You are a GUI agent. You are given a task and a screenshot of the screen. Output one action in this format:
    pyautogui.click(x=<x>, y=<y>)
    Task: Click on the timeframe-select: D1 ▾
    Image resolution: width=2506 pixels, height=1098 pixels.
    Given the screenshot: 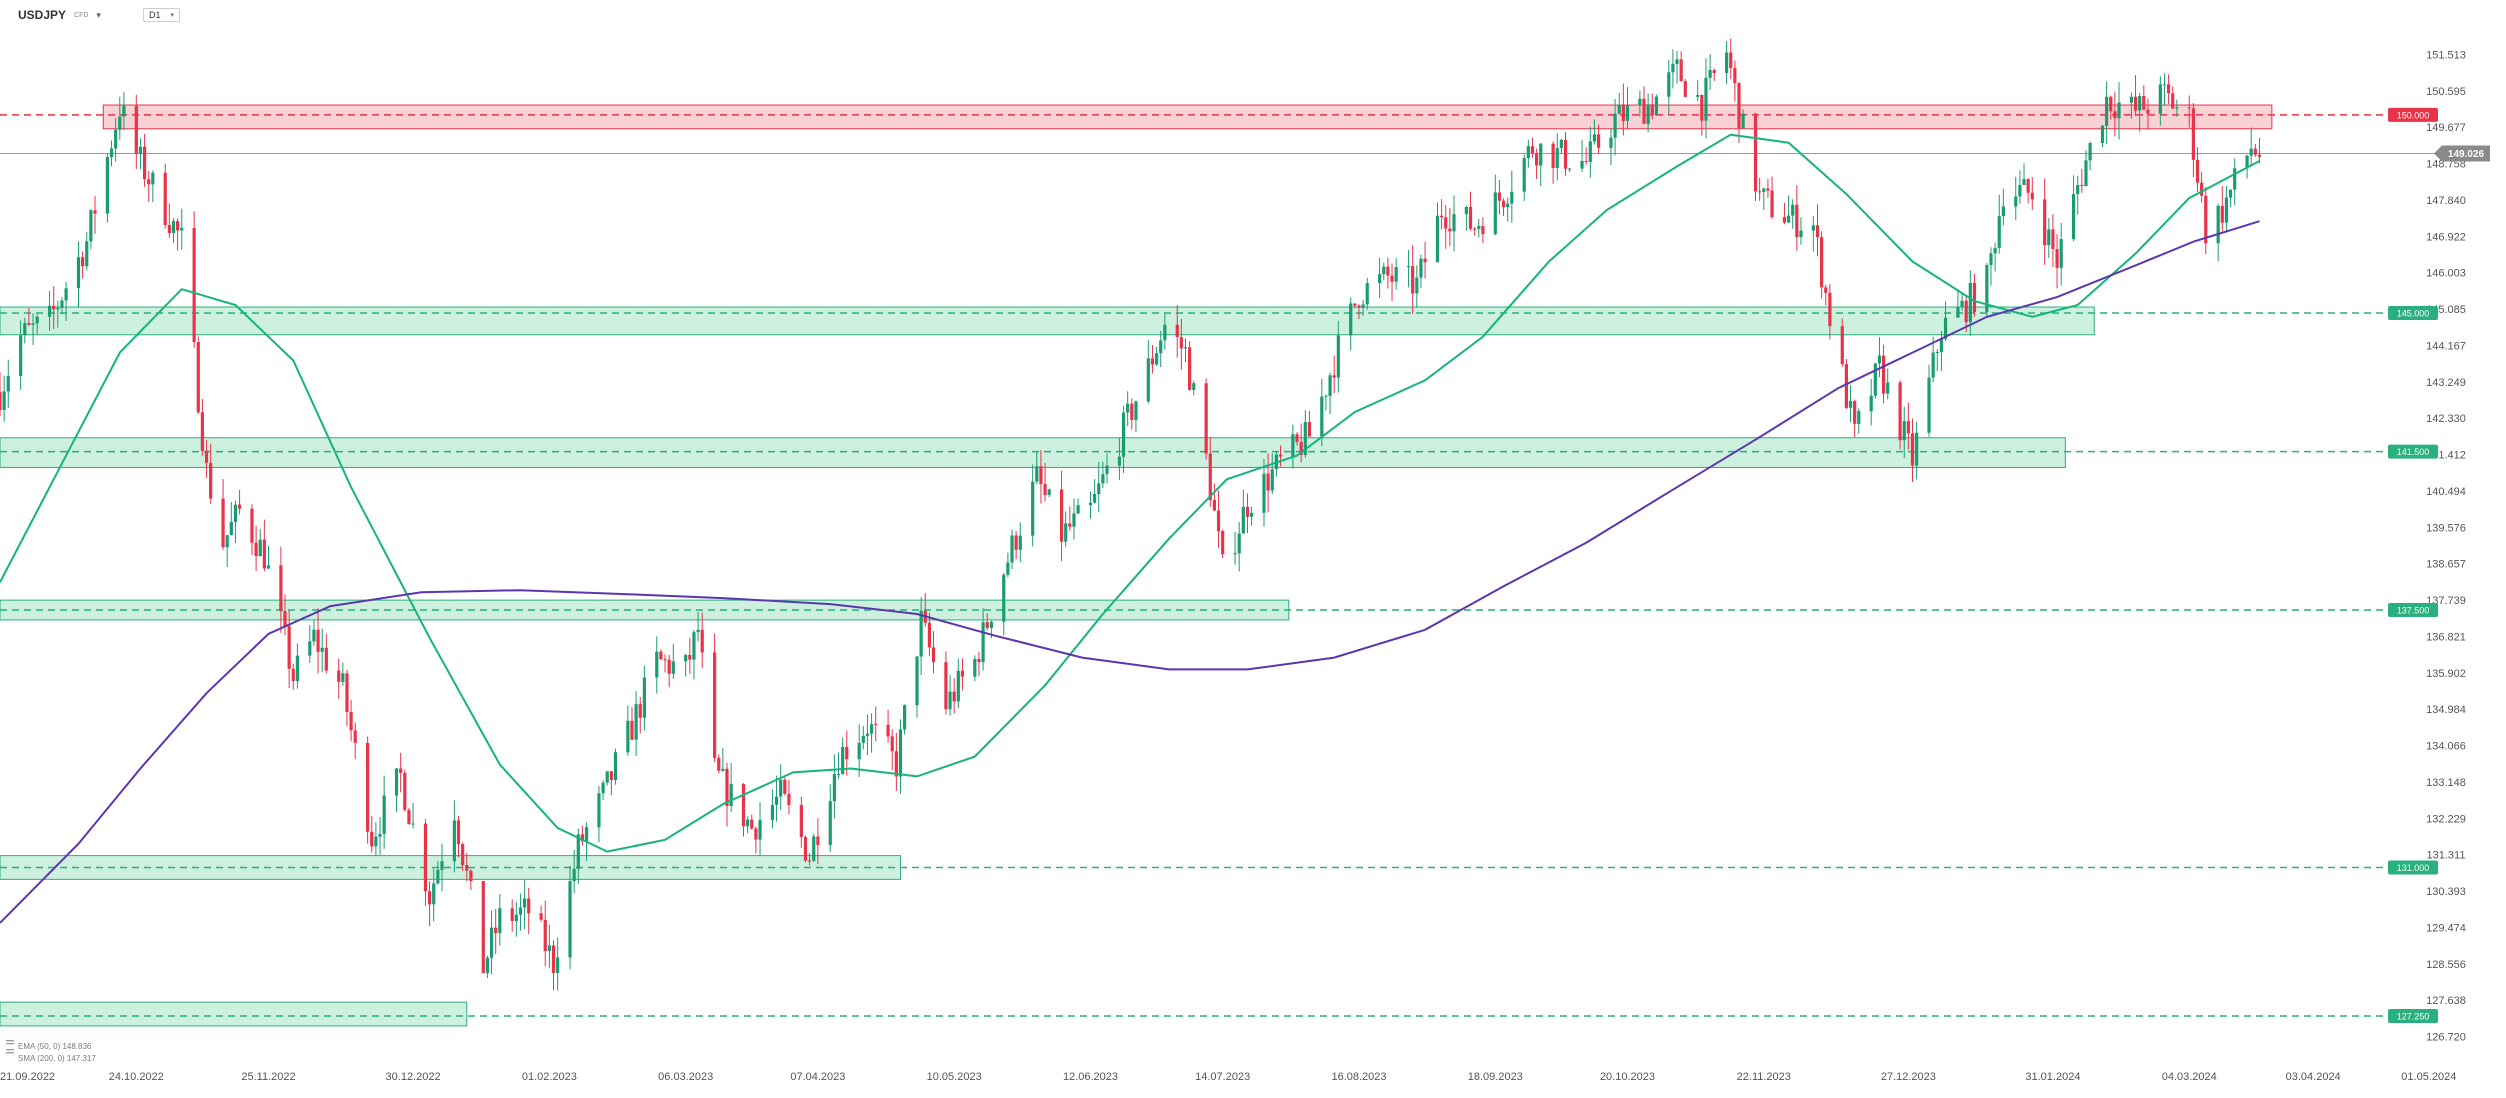 What is the action you would take?
    pyautogui.click(x=161, y=15)
    